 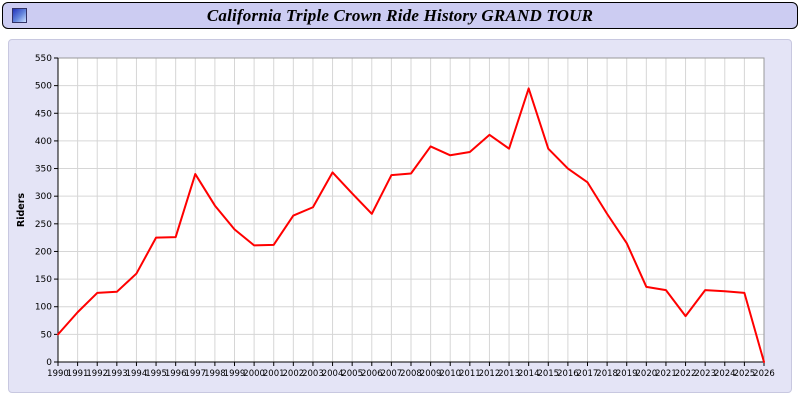 What do you see at coordinates (156, 374) in the screenshot?
I see `svg-text: 1995` at bounding box center [156, 374].